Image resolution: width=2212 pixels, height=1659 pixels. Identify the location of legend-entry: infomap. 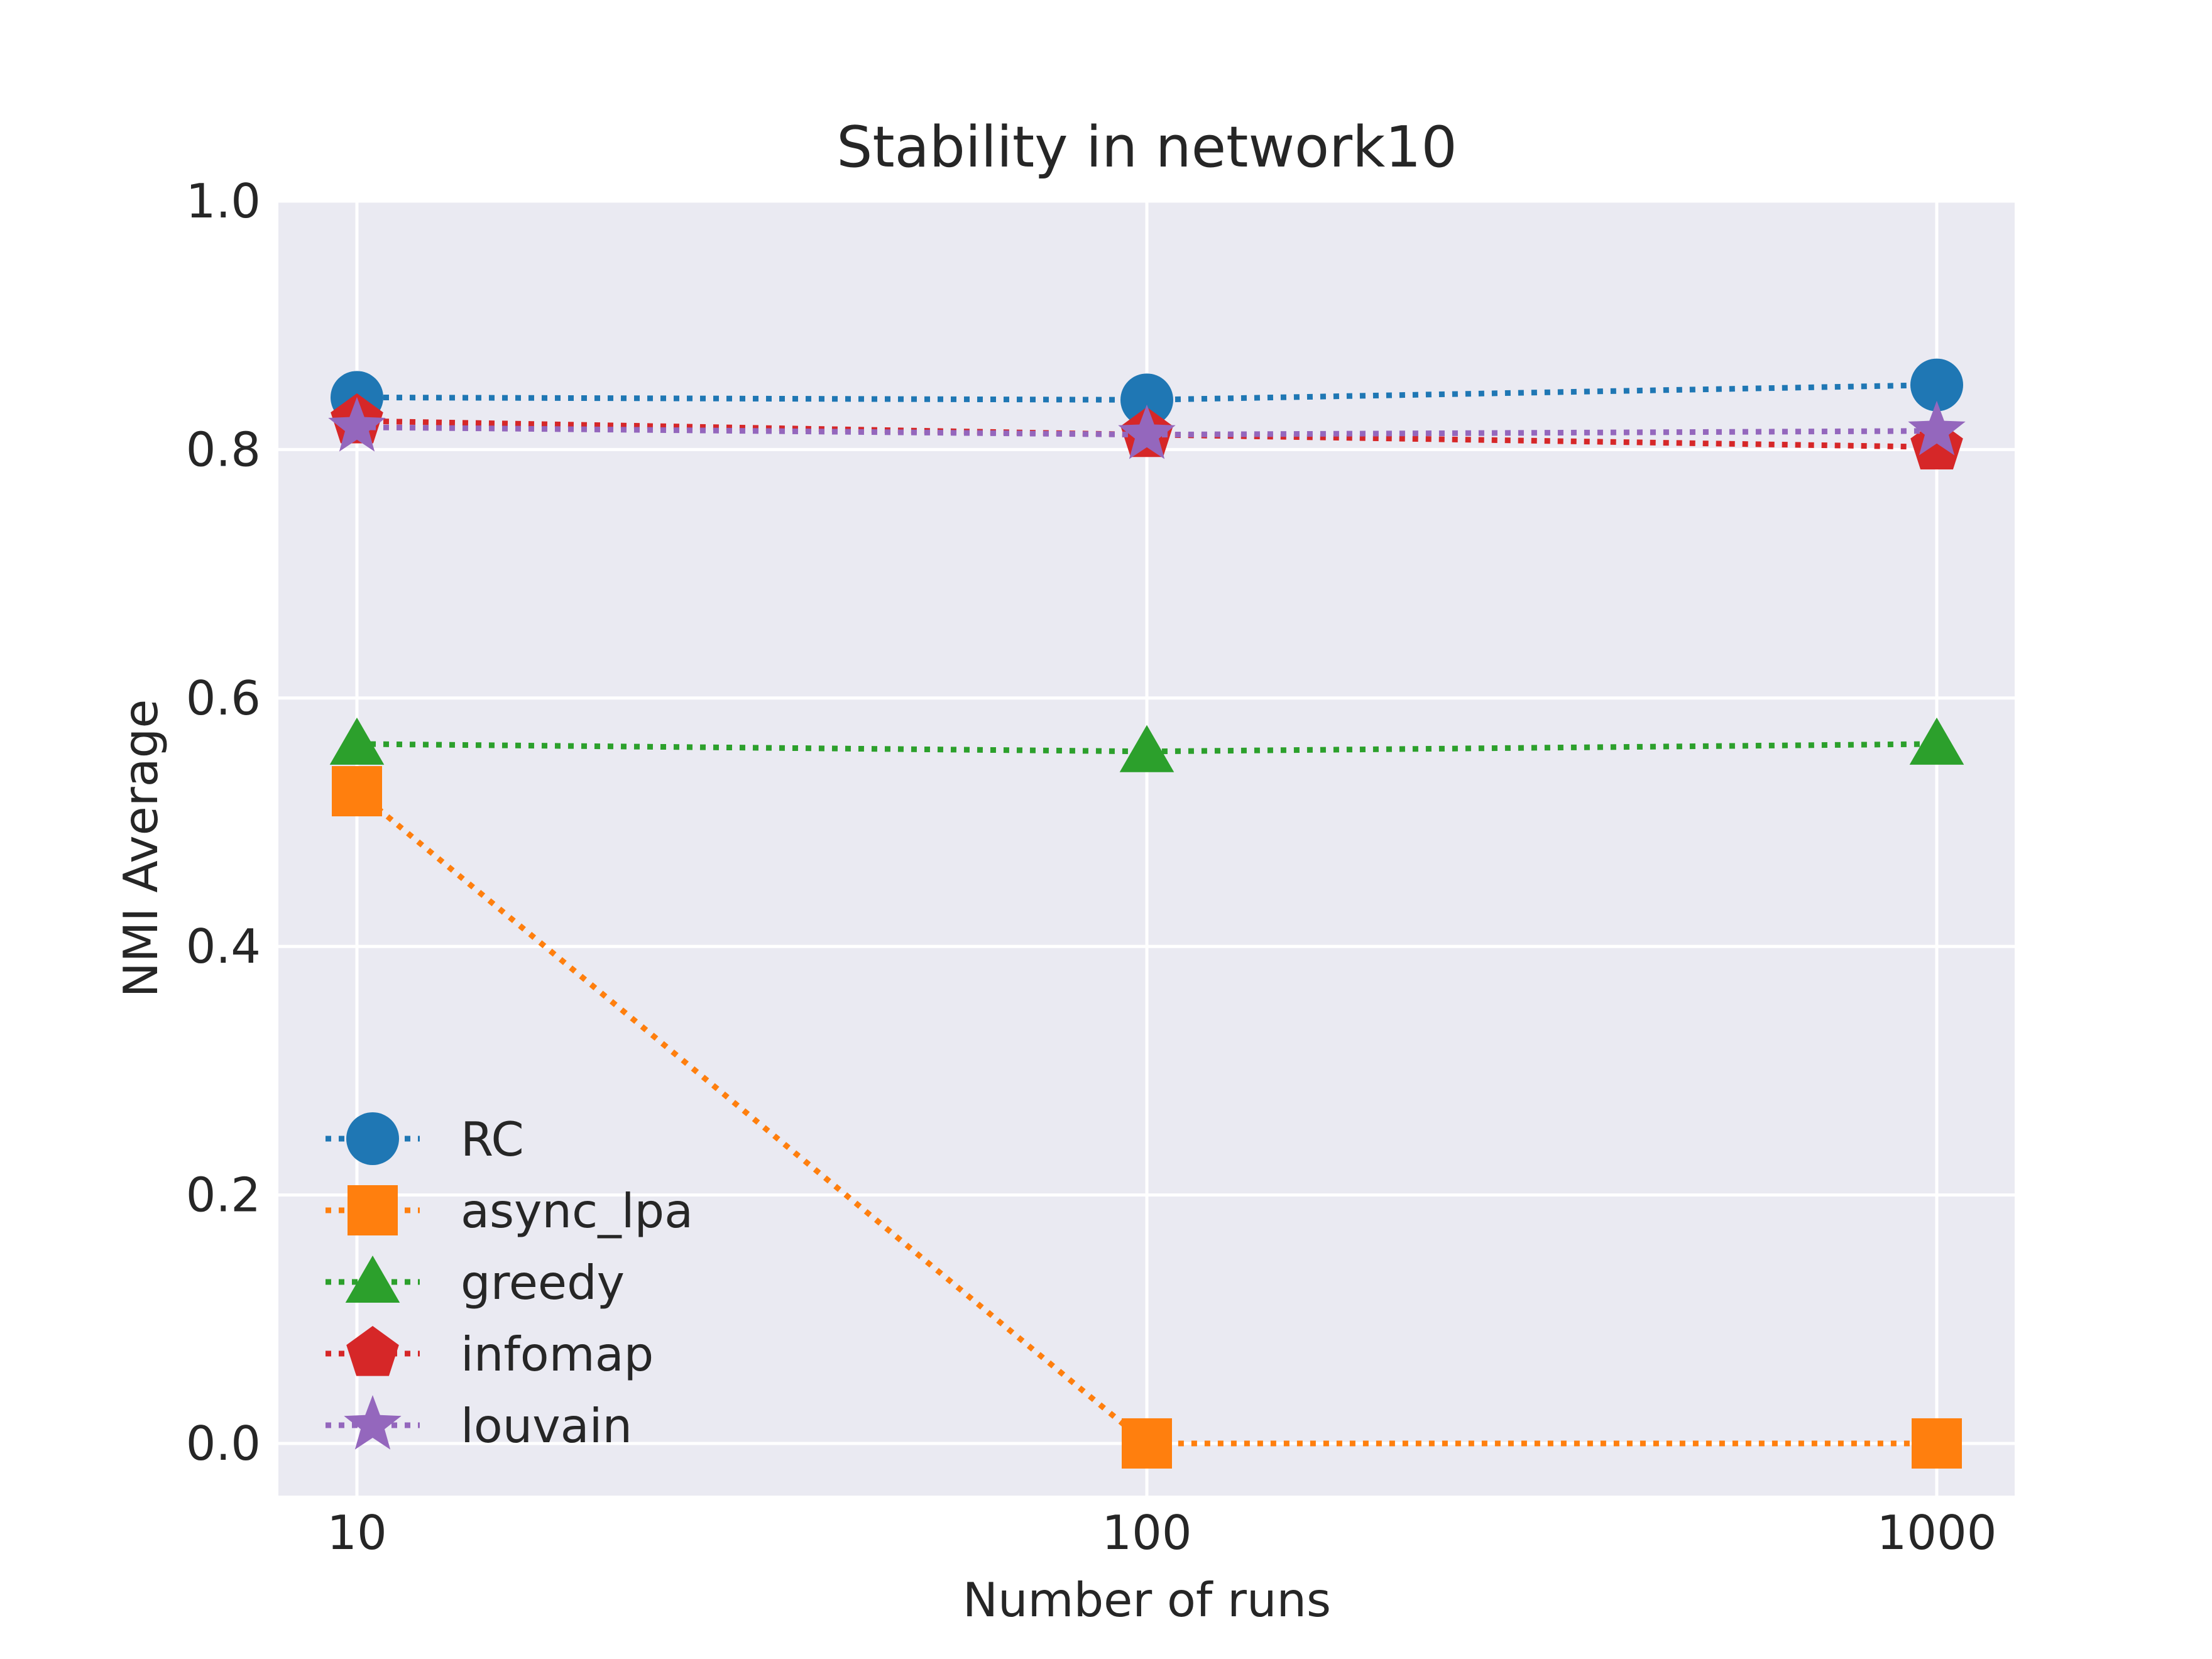
(490, 1354).